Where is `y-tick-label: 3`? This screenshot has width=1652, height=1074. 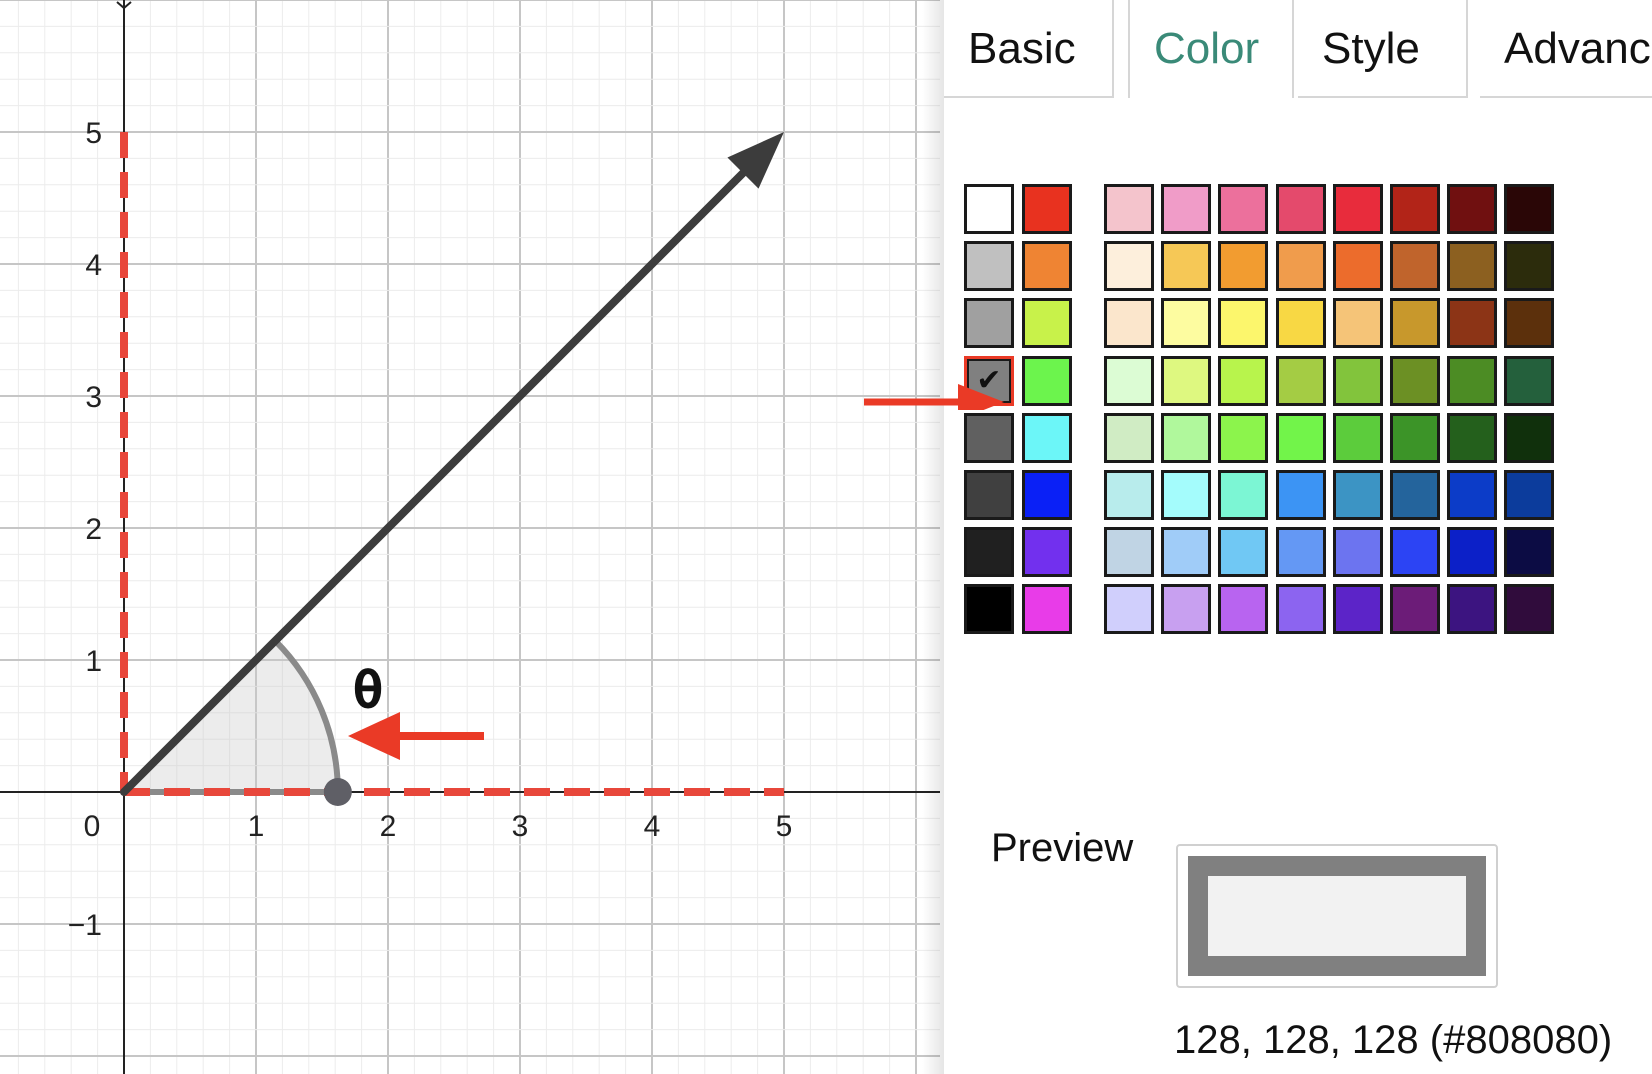 y-tick-label: 3 is located at coordinates (93, 397).